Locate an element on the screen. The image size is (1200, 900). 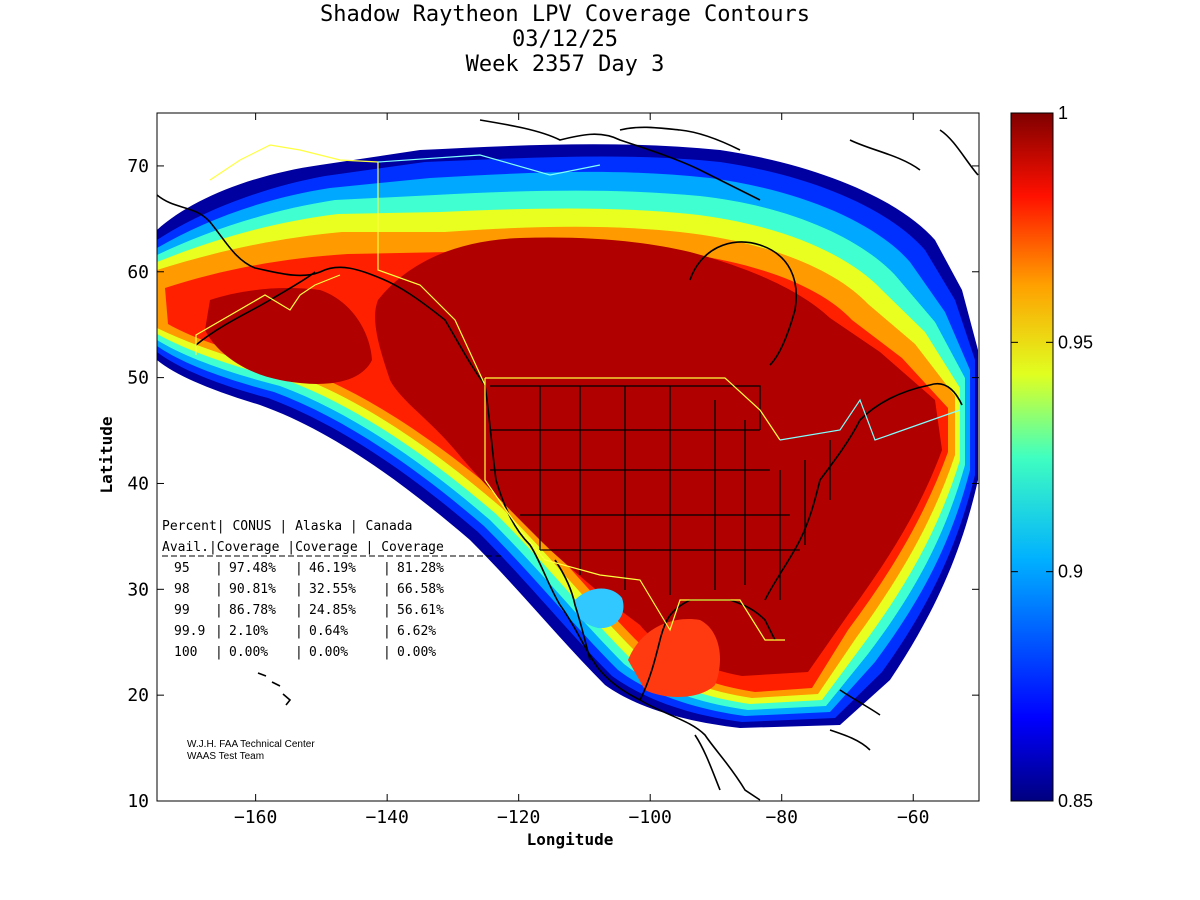
table-cell: 99.9 is located at coordinates (189, 631).